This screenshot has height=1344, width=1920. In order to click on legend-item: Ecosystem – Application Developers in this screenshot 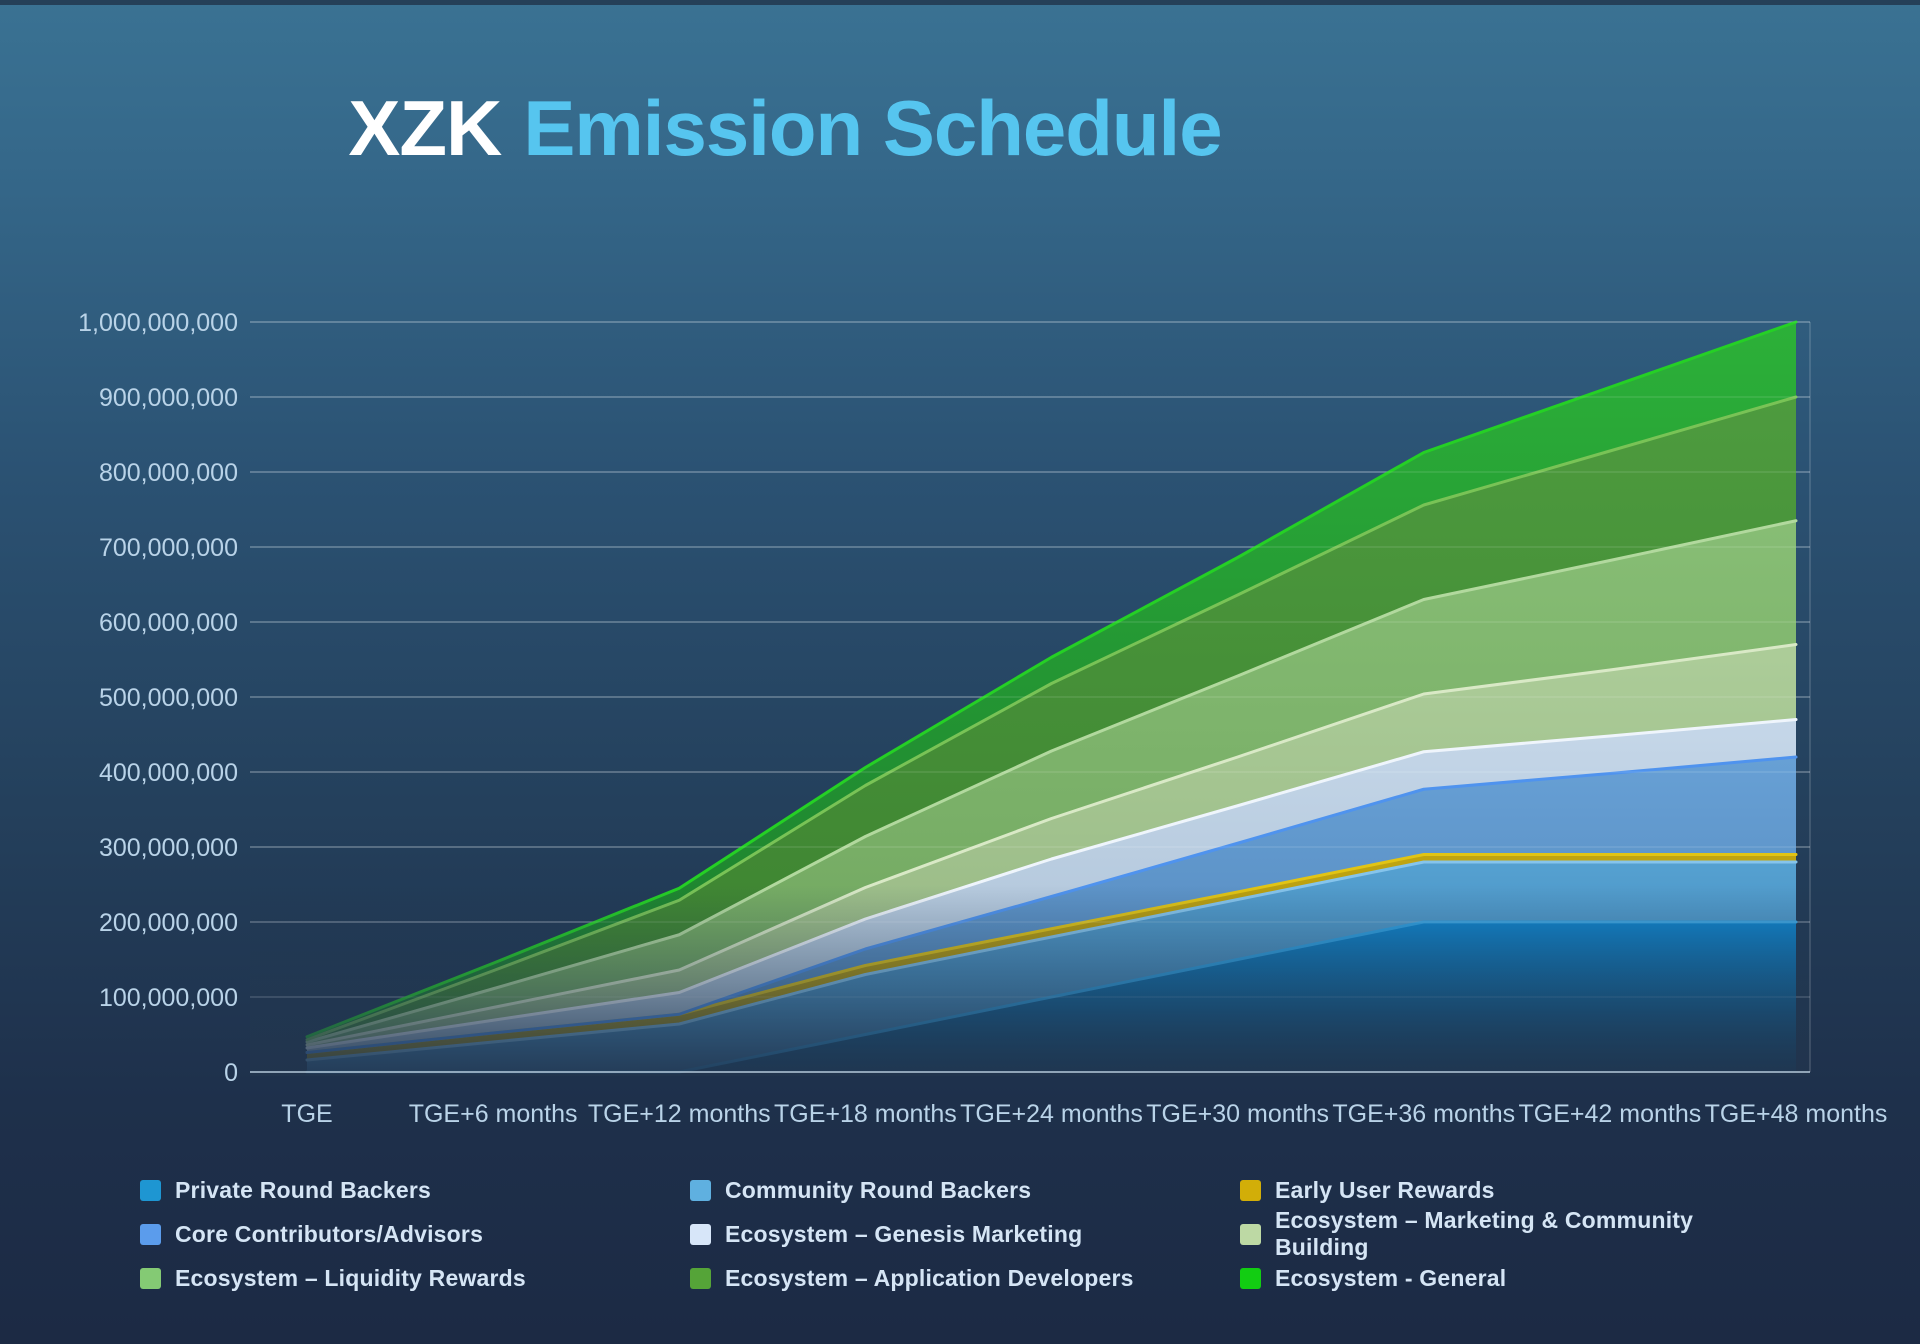, I will do `click(965, 1278)`.